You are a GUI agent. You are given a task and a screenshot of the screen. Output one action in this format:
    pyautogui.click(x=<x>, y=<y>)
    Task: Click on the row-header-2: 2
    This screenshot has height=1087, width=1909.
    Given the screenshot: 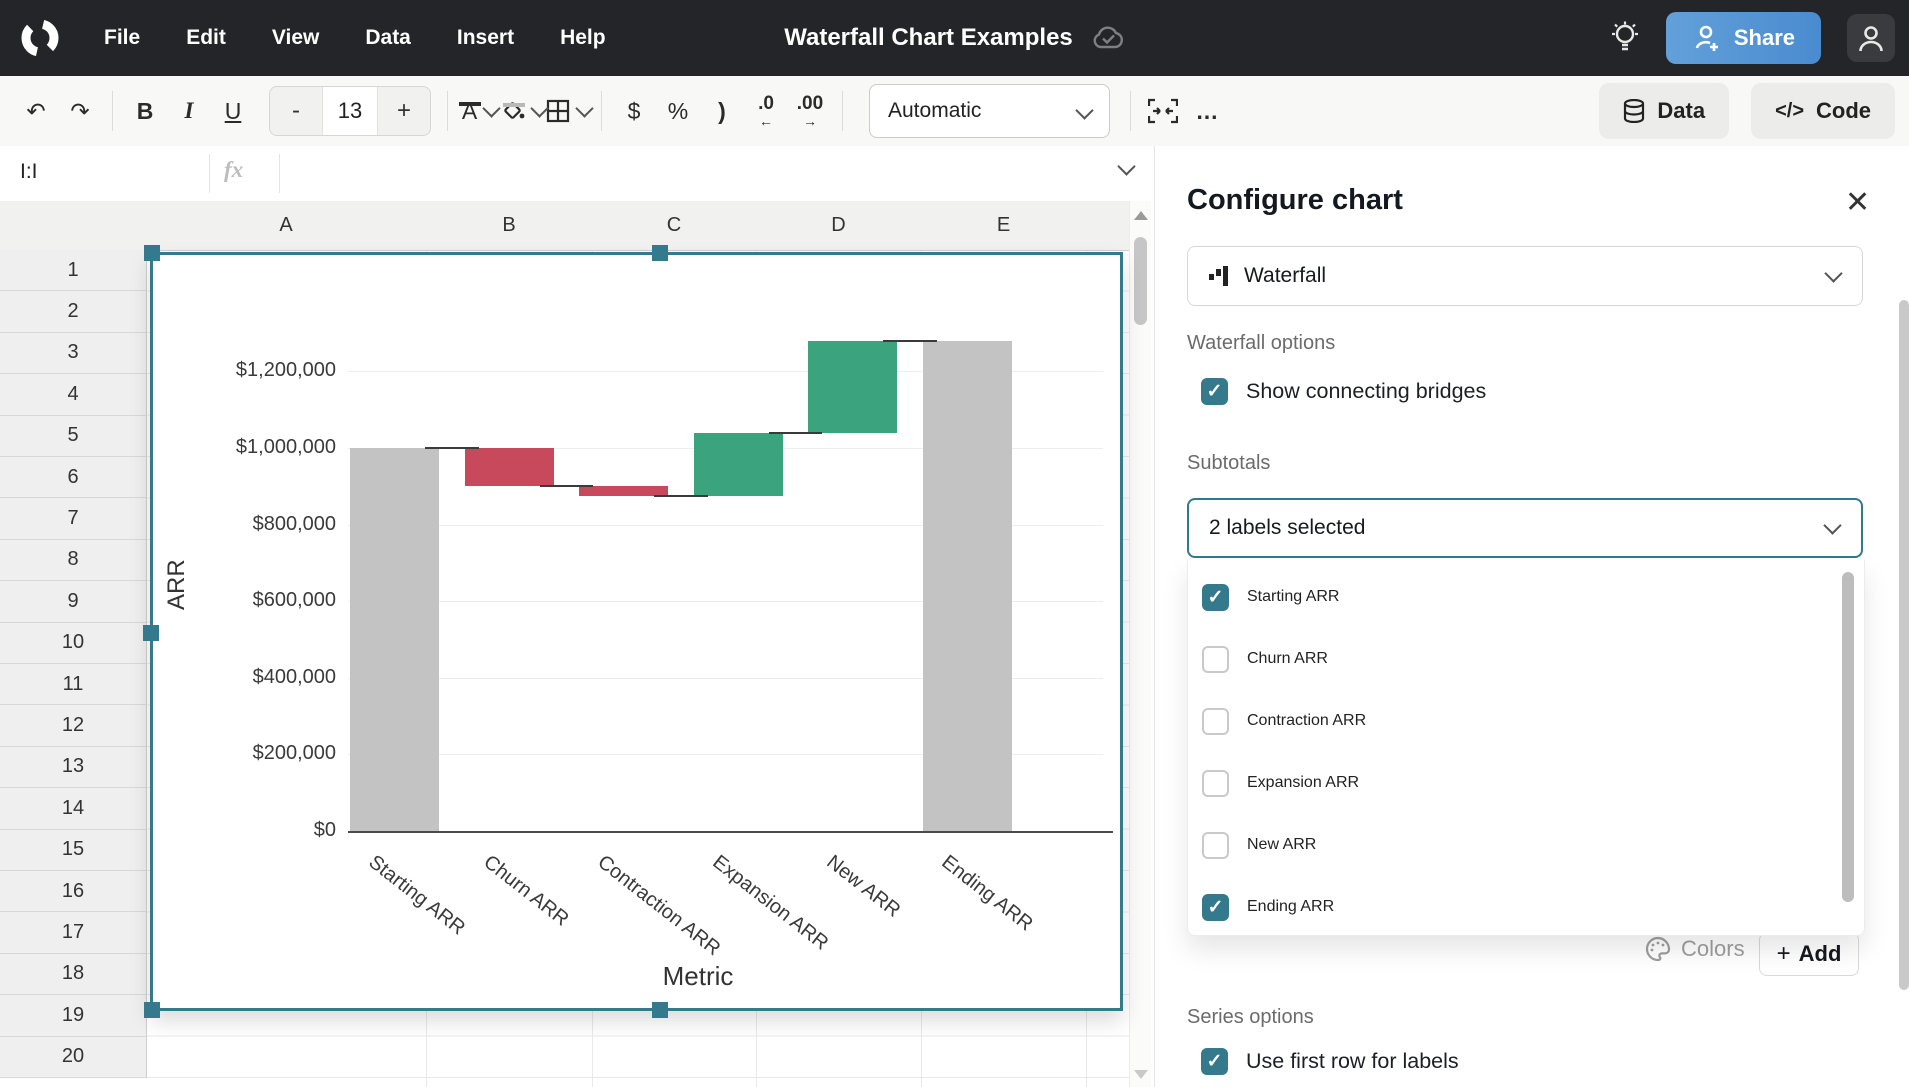 What is the action you would take?
    pyautogui.click(x=73, y=312)
    